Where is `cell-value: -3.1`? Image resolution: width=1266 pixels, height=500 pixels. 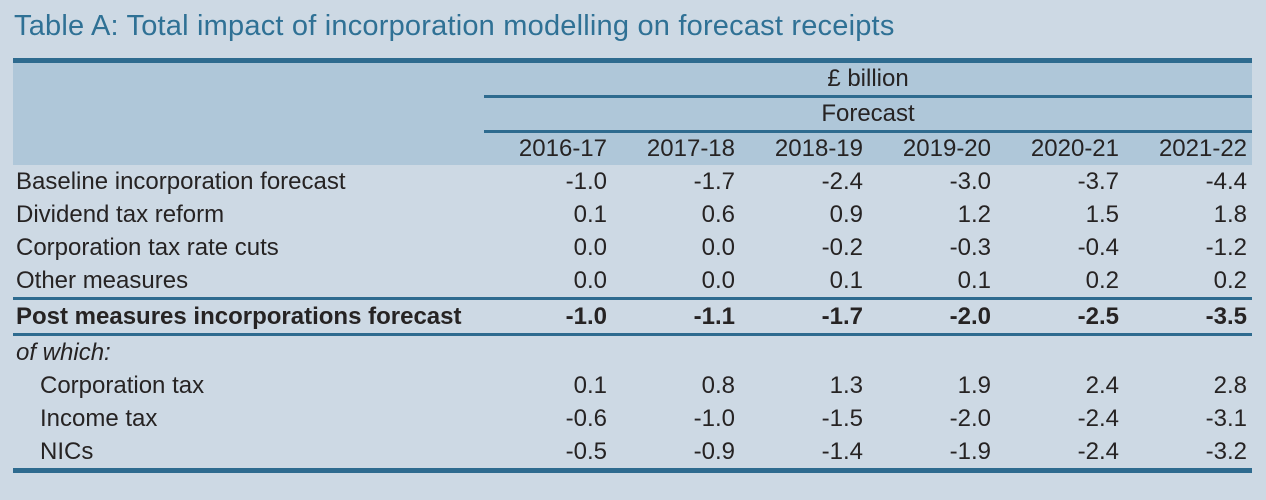
cell-value: -3.1 is located at coordinates (1226, 418).